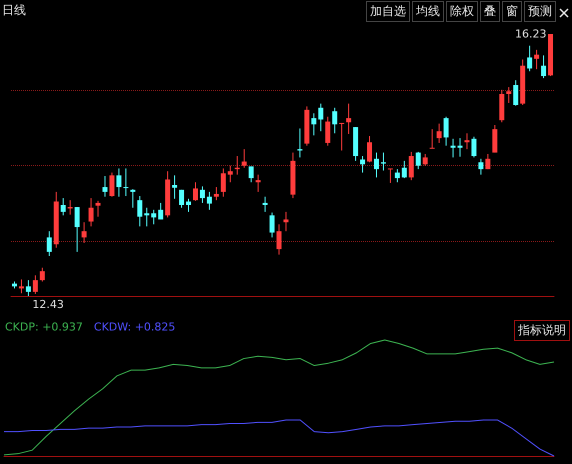  I want to click on text: 窗, so click(512, 11).